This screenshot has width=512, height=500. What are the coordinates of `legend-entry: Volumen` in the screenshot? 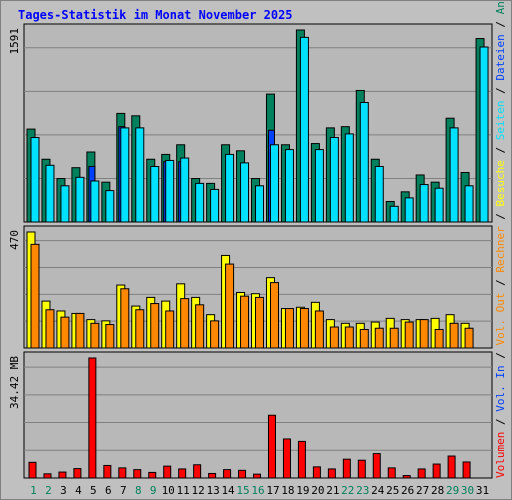 It's located at (500, 455).